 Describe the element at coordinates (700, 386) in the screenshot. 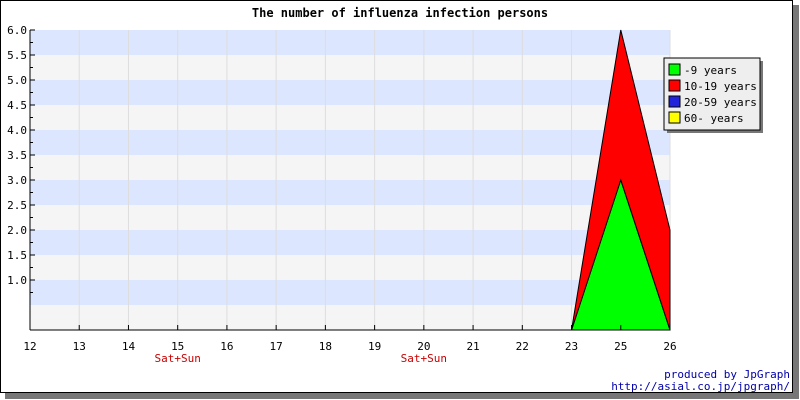

I see `credit-url: http://asial.co.jp/jpgraph/` at that location.